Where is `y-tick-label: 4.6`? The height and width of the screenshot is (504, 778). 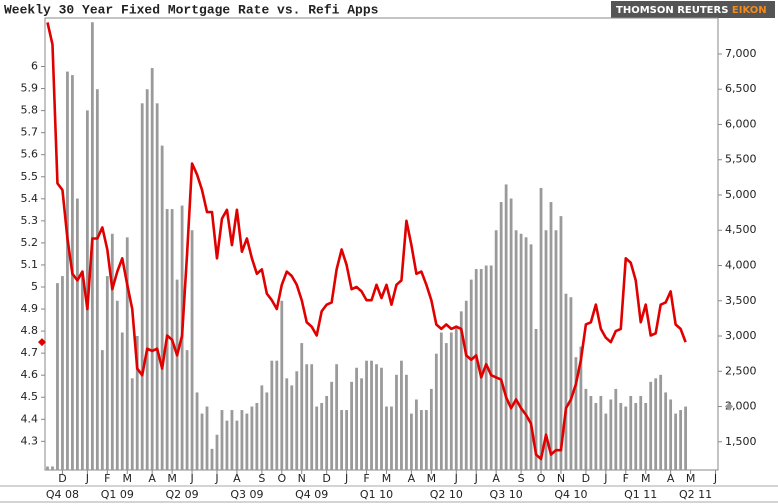 y-tick-label: 4.6 is located at coordinates (30, 374).